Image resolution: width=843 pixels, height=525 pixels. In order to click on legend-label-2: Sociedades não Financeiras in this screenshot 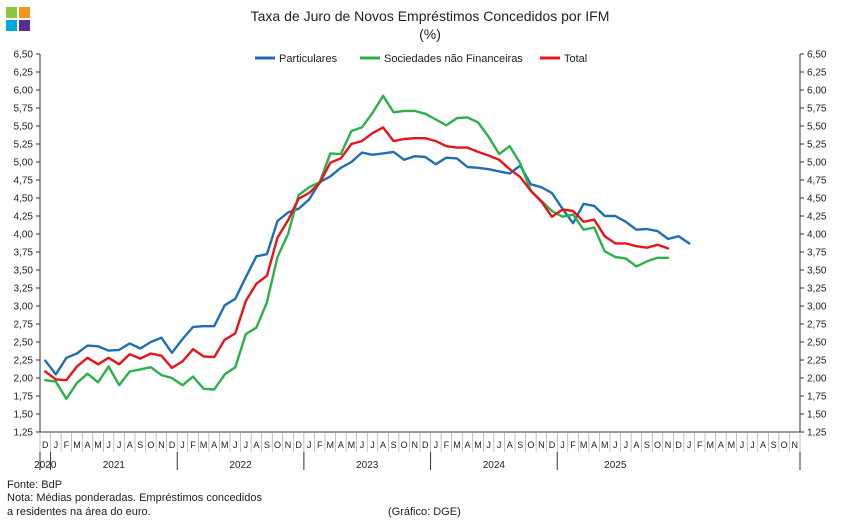, I will do `click(453, 59)`.